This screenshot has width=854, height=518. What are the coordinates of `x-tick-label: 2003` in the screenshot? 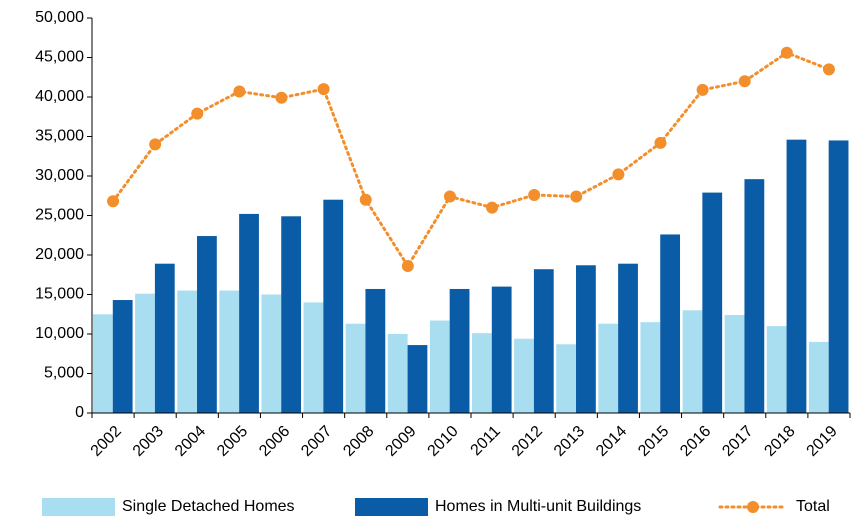 It's located at (148, 441).